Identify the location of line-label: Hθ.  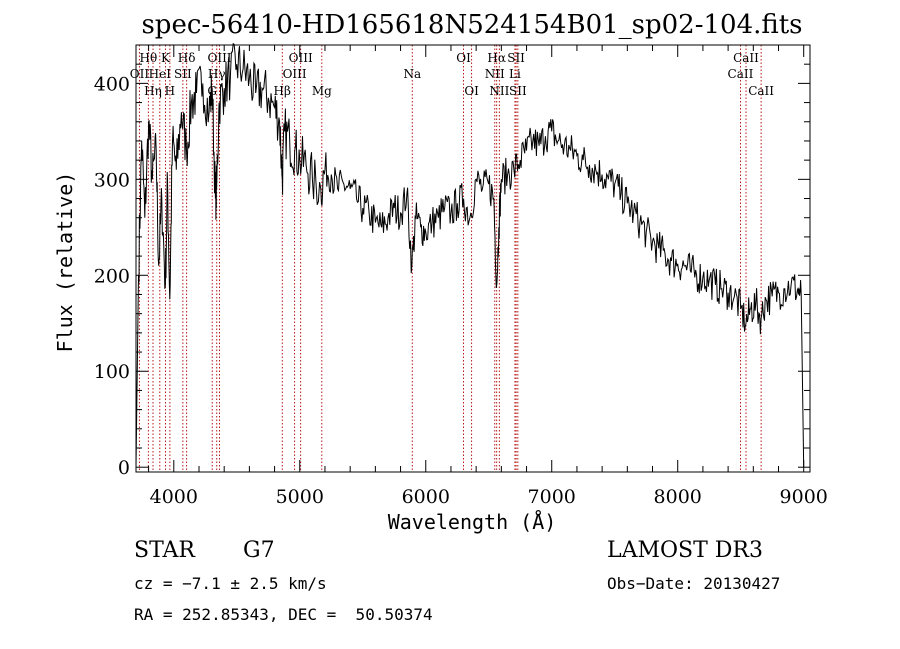
(148, 58).